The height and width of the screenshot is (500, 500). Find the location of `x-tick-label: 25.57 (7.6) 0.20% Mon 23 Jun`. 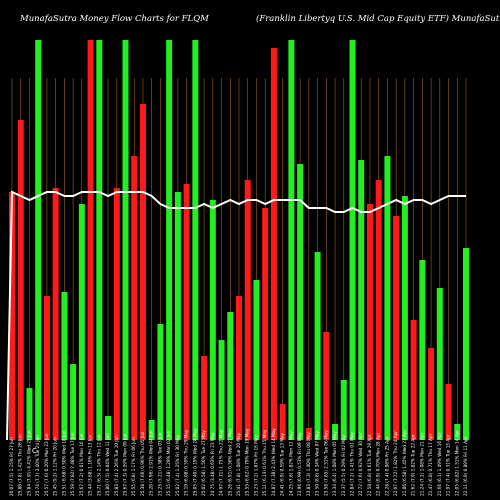

x-tick-label: 25.57 (7.6) 0.20% Mon 23 Jun is located at coordinates (46, 464).